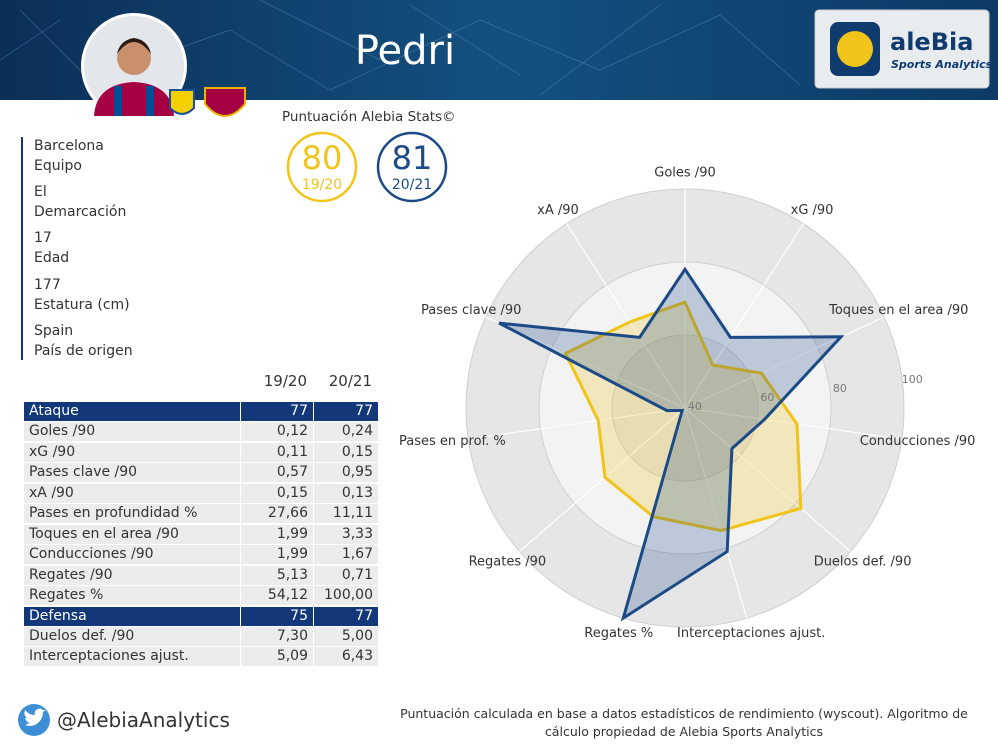 The width and height of the screenshot is (998, 747). What do you see at coordinates (58, 166) in the screenshot?
I see `profile-label: Equipo` at bounding box center [58, 166].